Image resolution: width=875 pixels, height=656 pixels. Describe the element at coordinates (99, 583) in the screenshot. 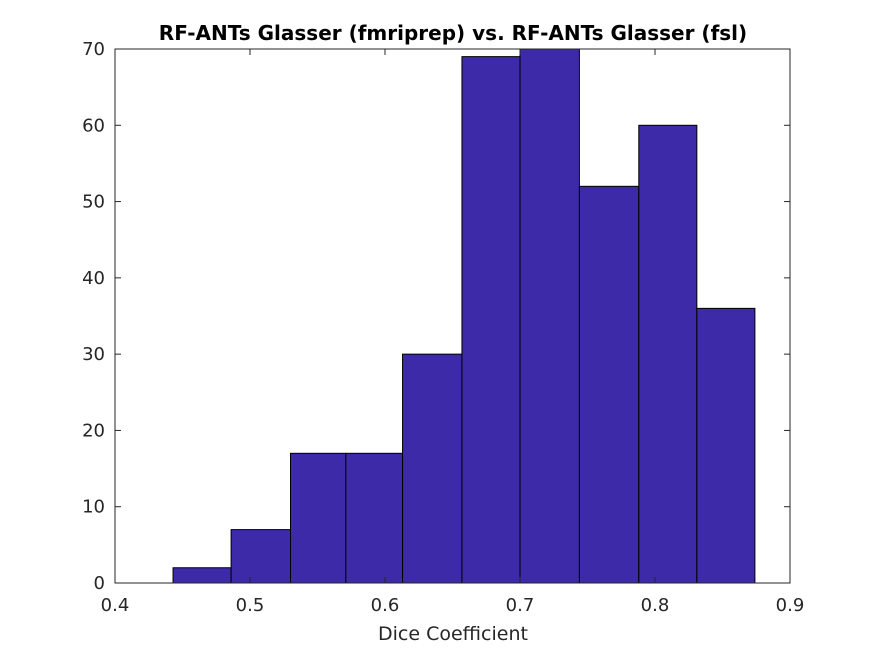

I see `y-tick-label: 0` at that location.